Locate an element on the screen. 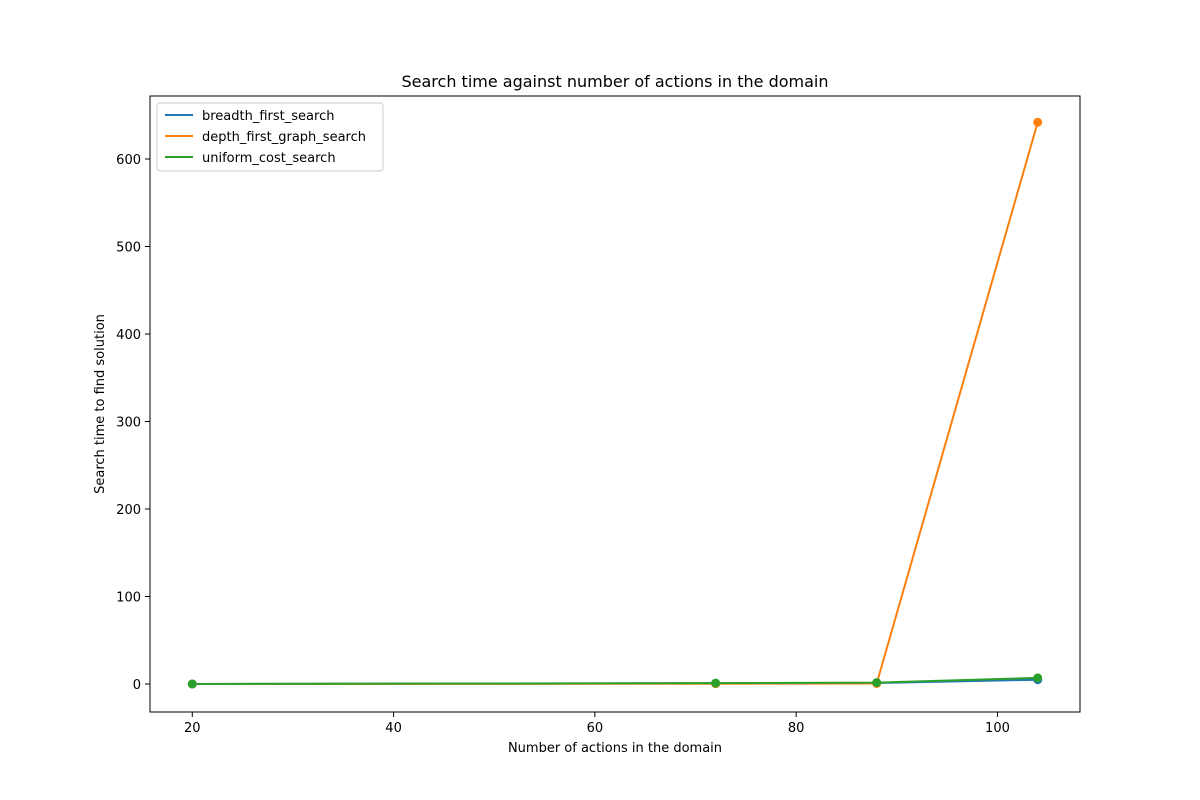 The image size is (1200, 800). x-tick-label: 20 is located at coordinates (192, 728).